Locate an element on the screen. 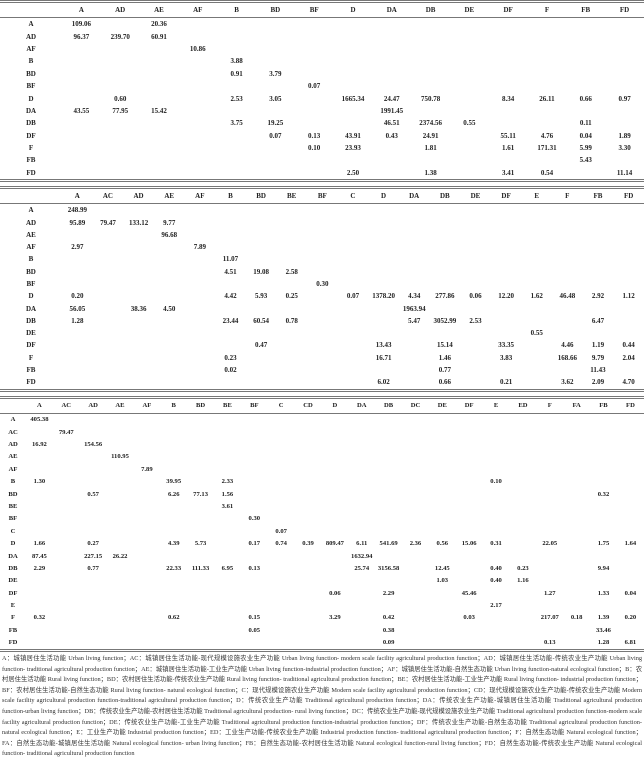 This screenshot has height=776, width=644. table-cell: 43.55 is located at coordinates (81, 110).